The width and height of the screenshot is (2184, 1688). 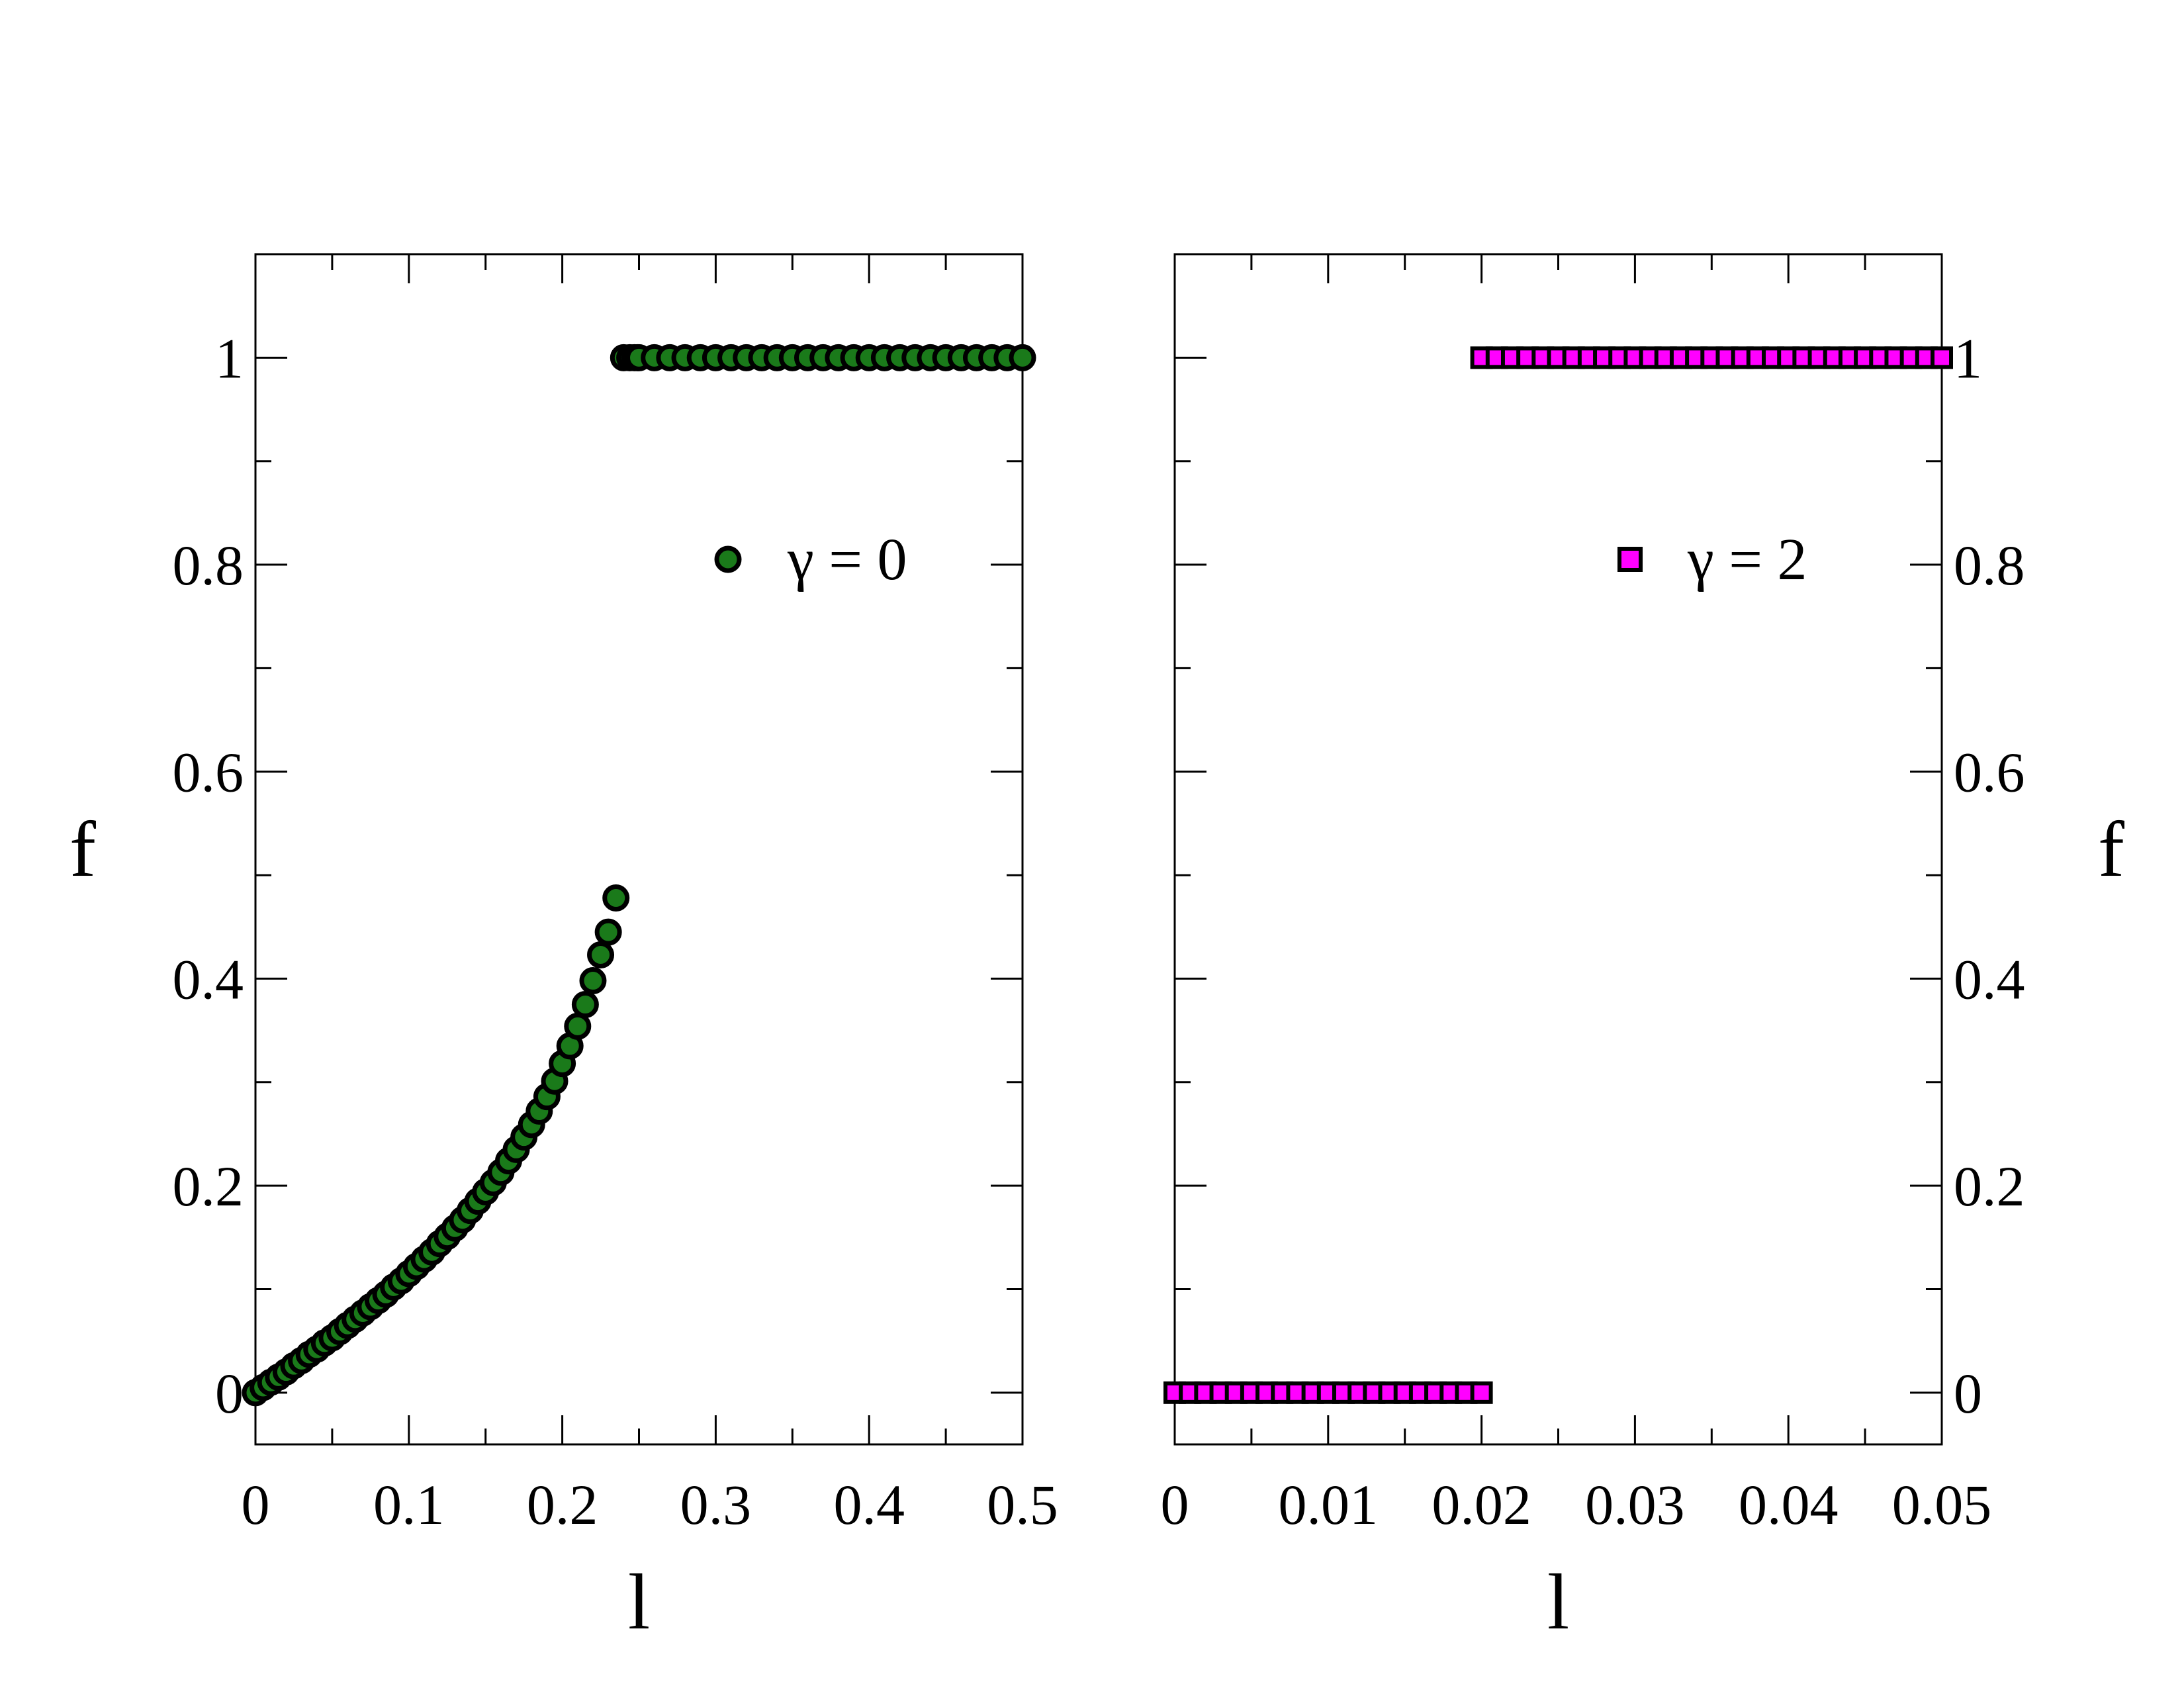 I want to click on x-tick-label: 0.2, so click(x=562, y=1504).